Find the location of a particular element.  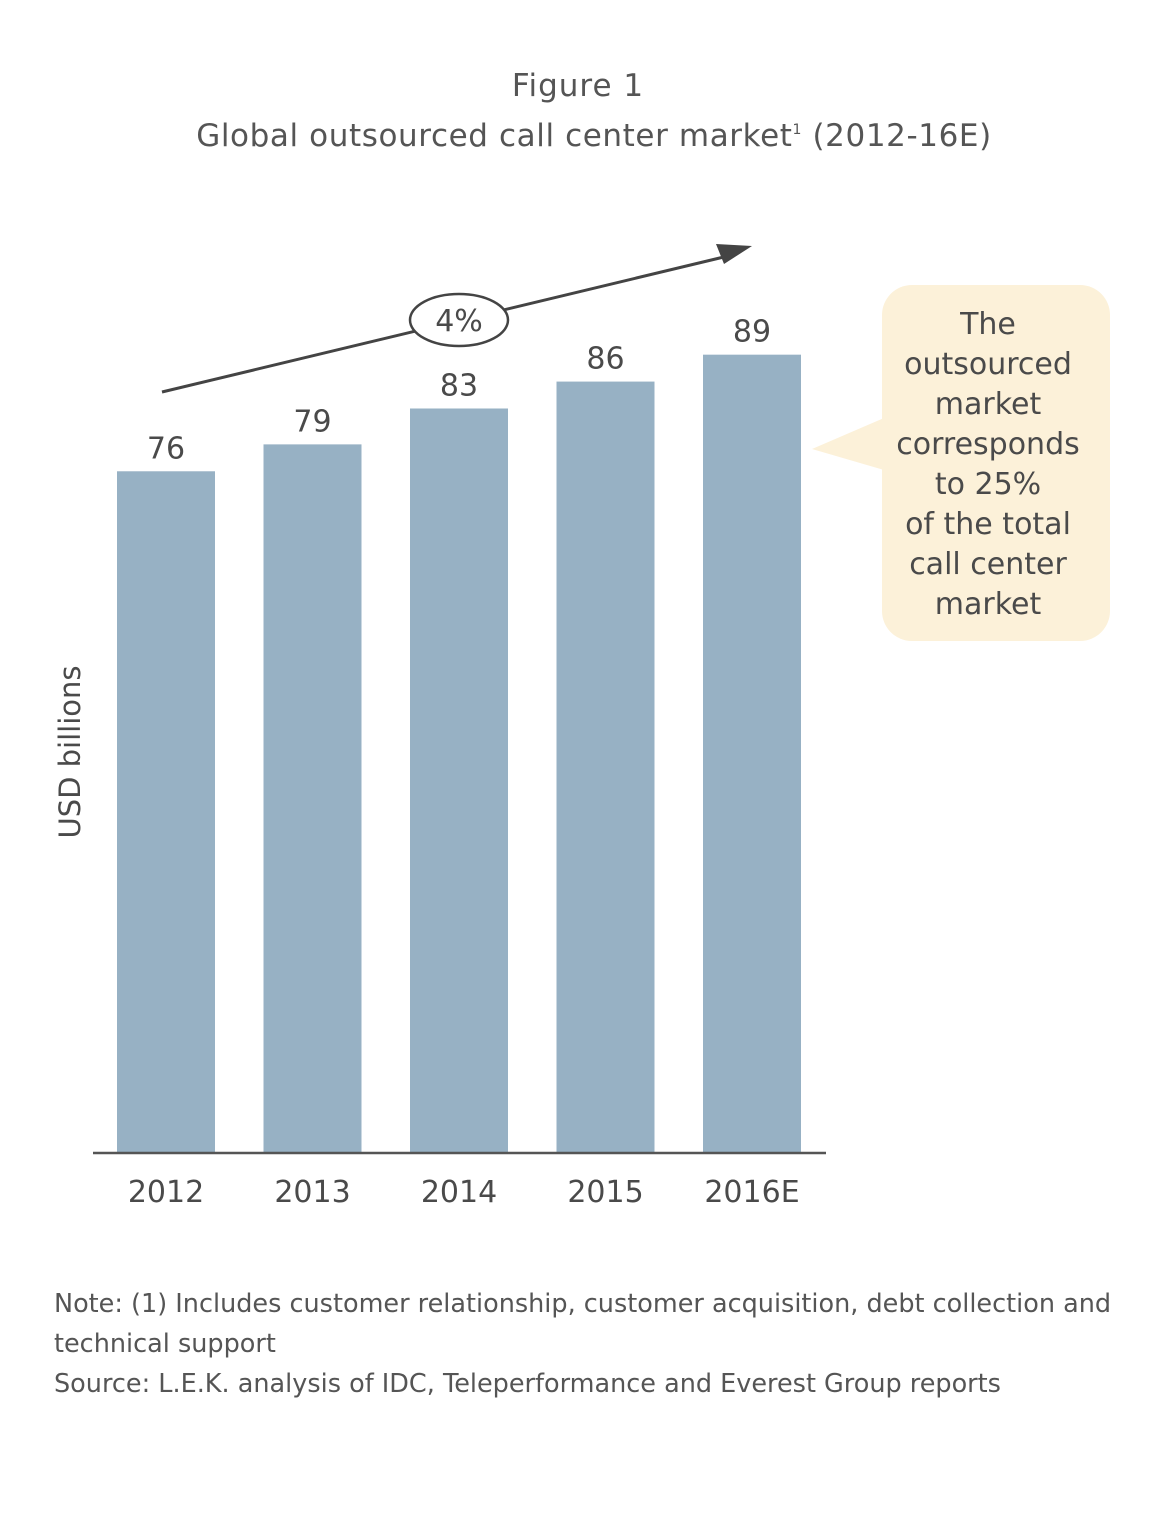

callout-line: call center is located at coordinates (988, 564).